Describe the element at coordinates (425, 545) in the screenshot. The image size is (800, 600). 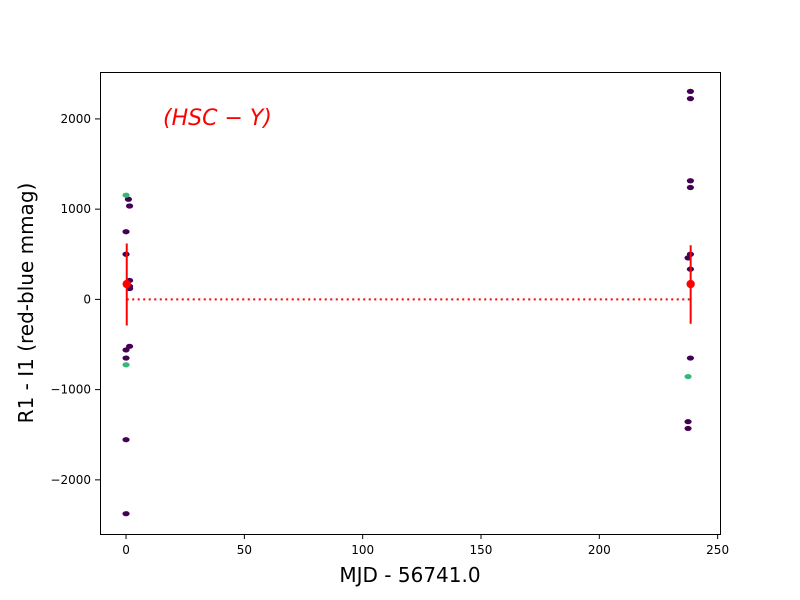
I see `x-axis-ticks: 0 50 100 150 200 250` at that location.